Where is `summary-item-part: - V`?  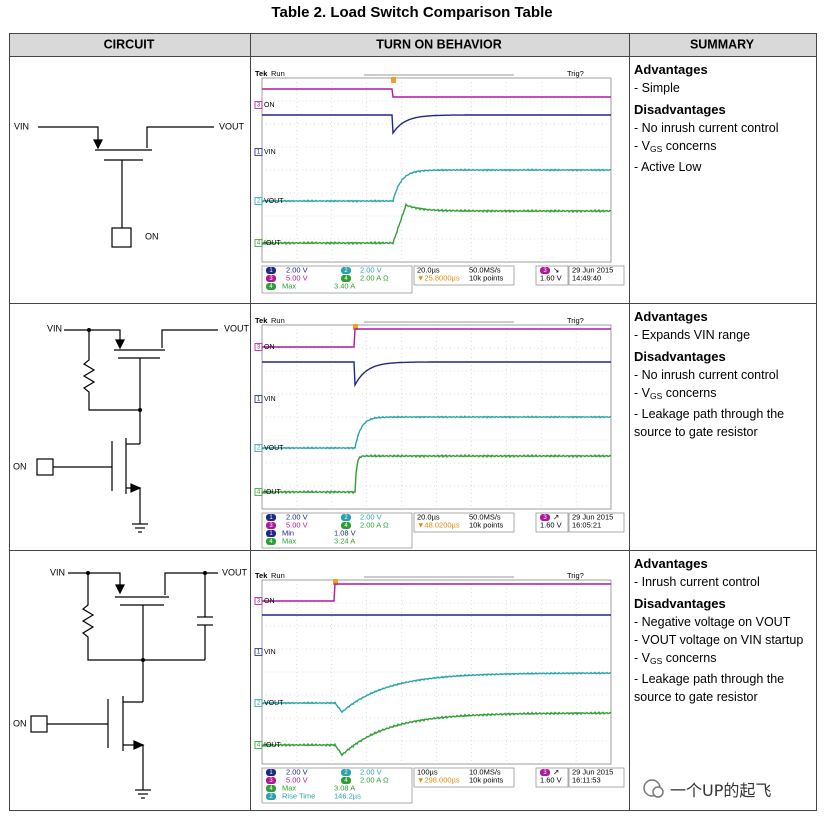
summary-item-part: - V is located at coordinates (642, 393).